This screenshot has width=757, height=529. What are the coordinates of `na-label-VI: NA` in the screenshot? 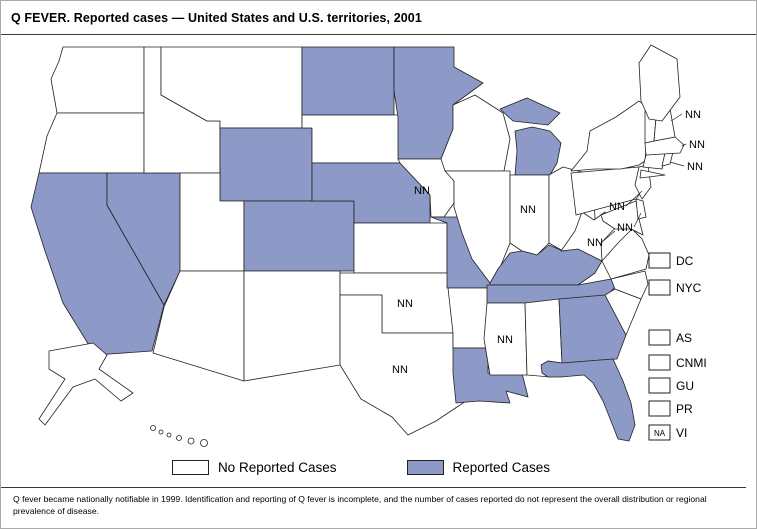 It's located at (660, 433).